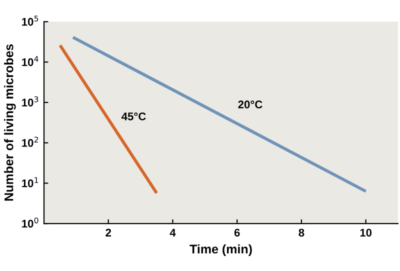 This screenshot has height=271, width=400. I want to click on x-axis-title: Time (min), so click(221, 250).